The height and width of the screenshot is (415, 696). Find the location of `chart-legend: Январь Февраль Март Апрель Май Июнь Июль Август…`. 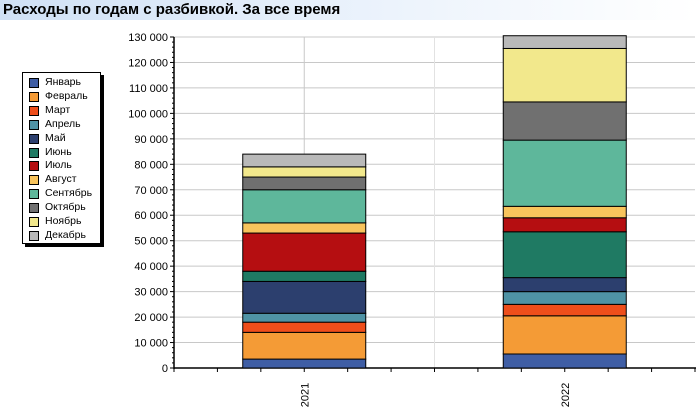

chart-legend: Январь Февраль Март Апрель Май Июнь Июль Август… is located at coordinates (61, 158).